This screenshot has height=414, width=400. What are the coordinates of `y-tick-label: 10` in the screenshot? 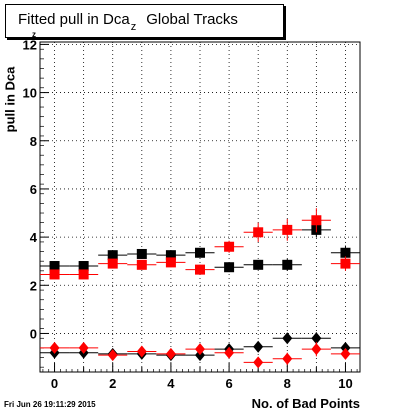 It's located at (30, 93).